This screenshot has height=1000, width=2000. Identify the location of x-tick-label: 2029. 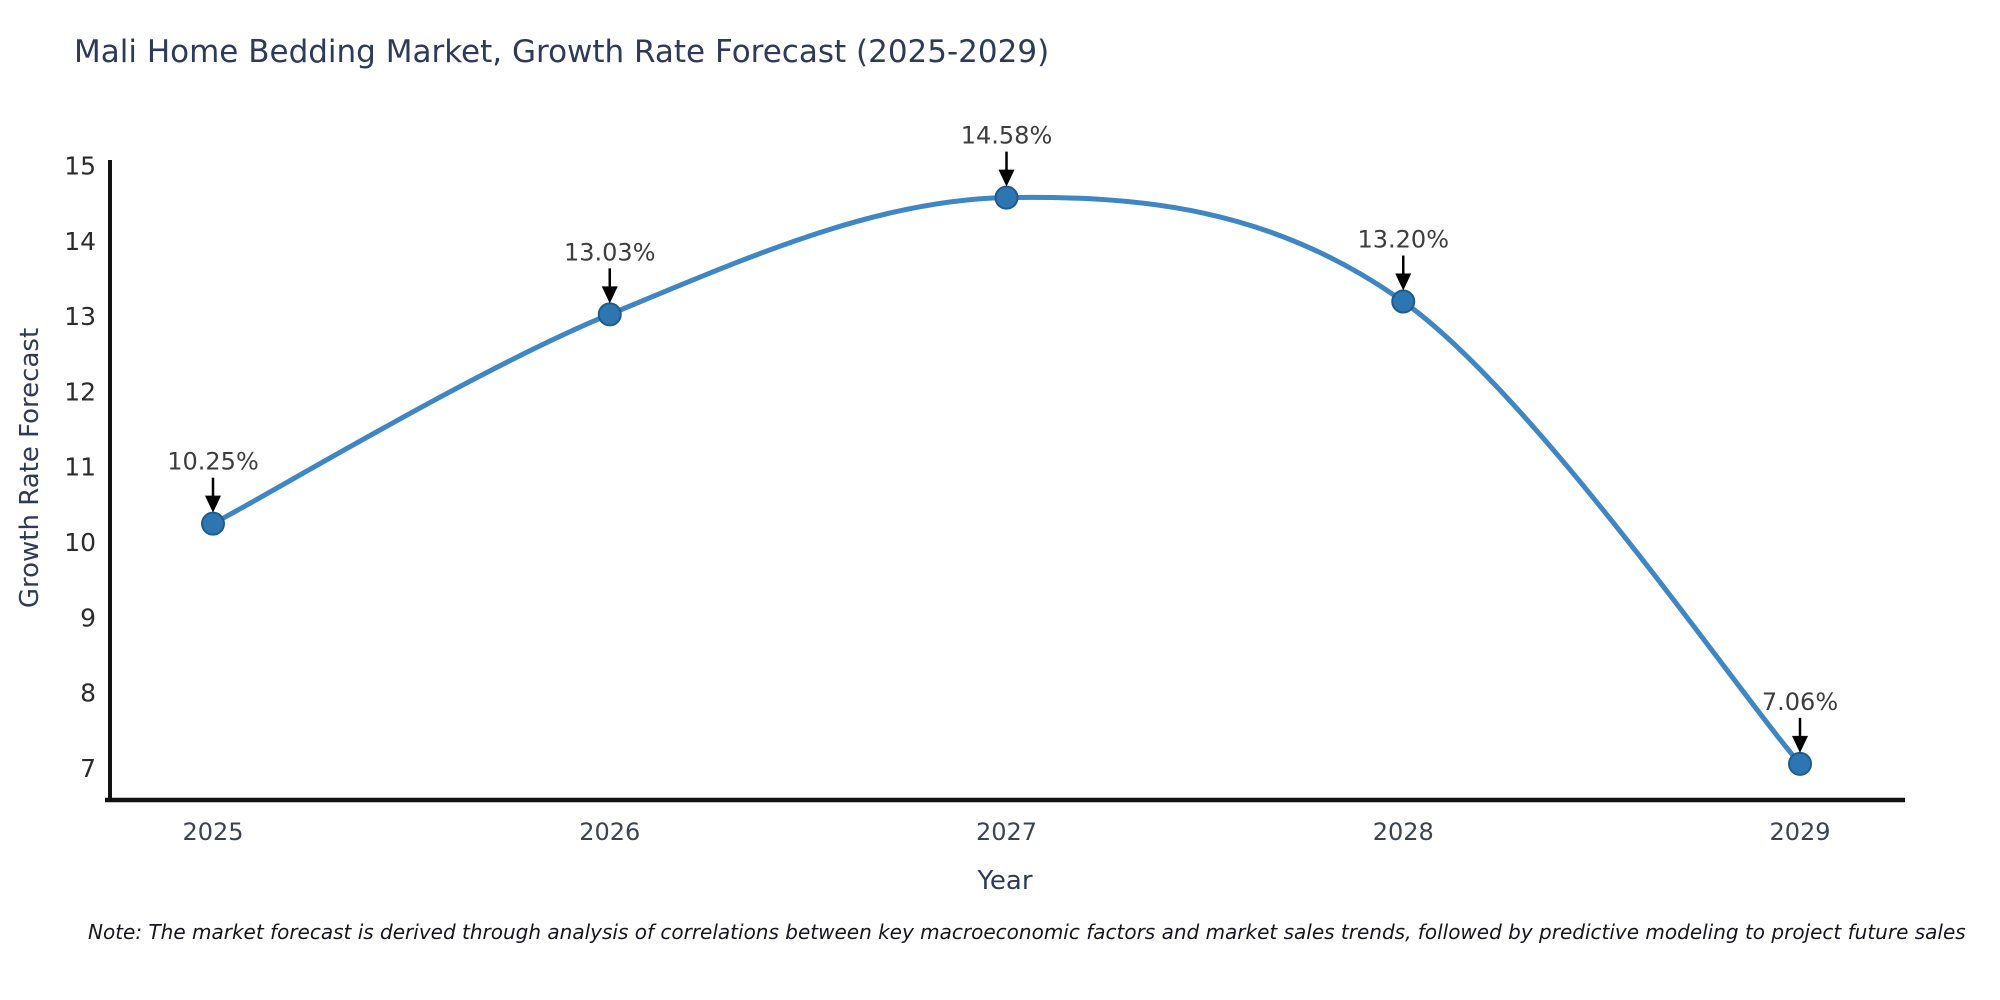
(1799, 832).